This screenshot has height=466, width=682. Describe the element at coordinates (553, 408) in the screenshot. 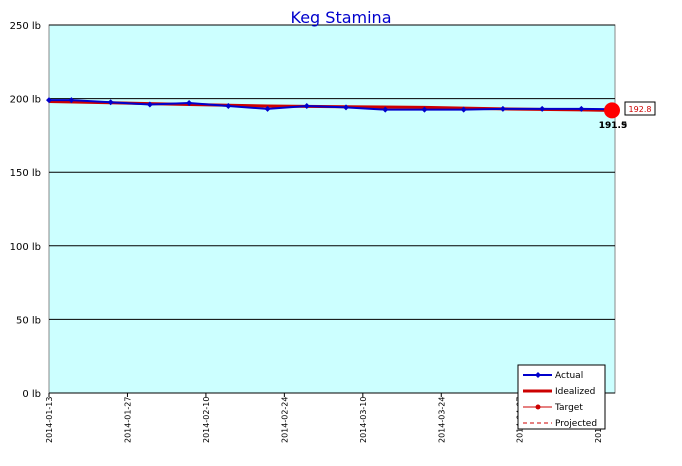

I see `legend-item: Target` at that location.